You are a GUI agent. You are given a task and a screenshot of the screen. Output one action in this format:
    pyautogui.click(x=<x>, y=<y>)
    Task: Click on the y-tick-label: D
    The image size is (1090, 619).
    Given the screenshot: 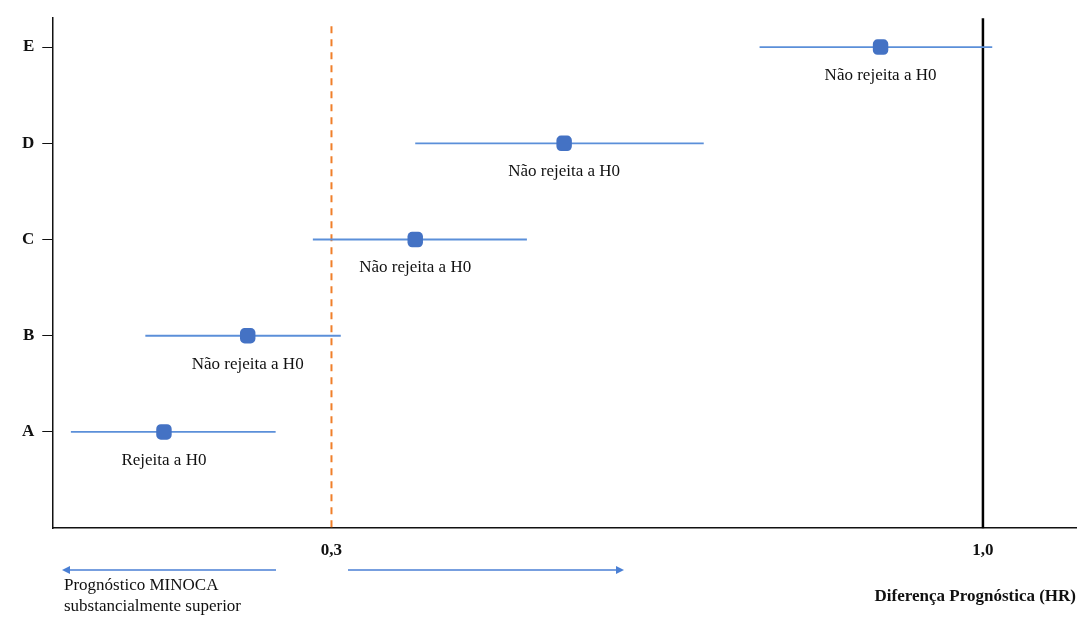 What is the action you would take?
    pyautogui.click(x=28, y=142)
    